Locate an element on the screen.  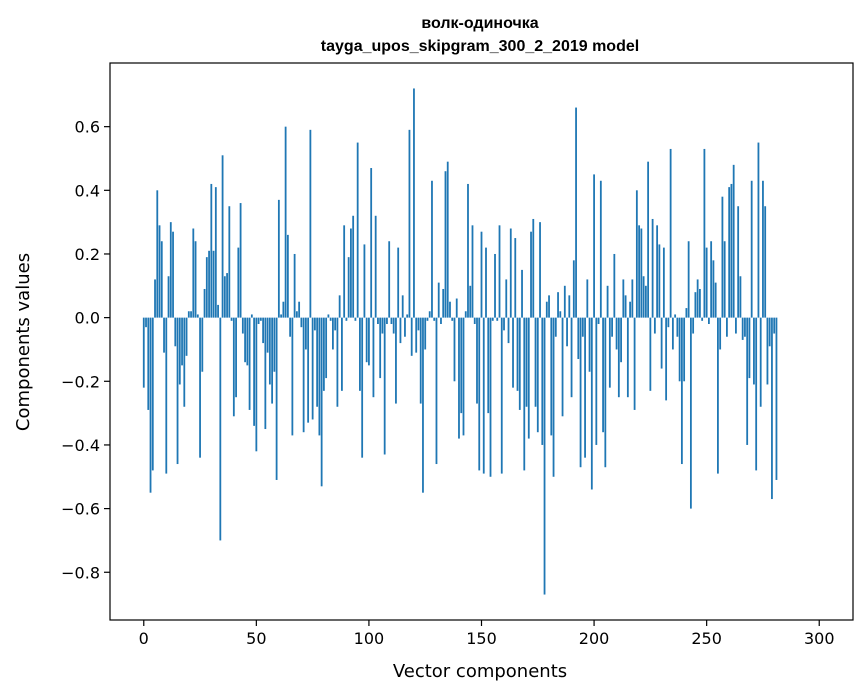
y-tick-label: −0.4 is located at coordinates (80, 445).